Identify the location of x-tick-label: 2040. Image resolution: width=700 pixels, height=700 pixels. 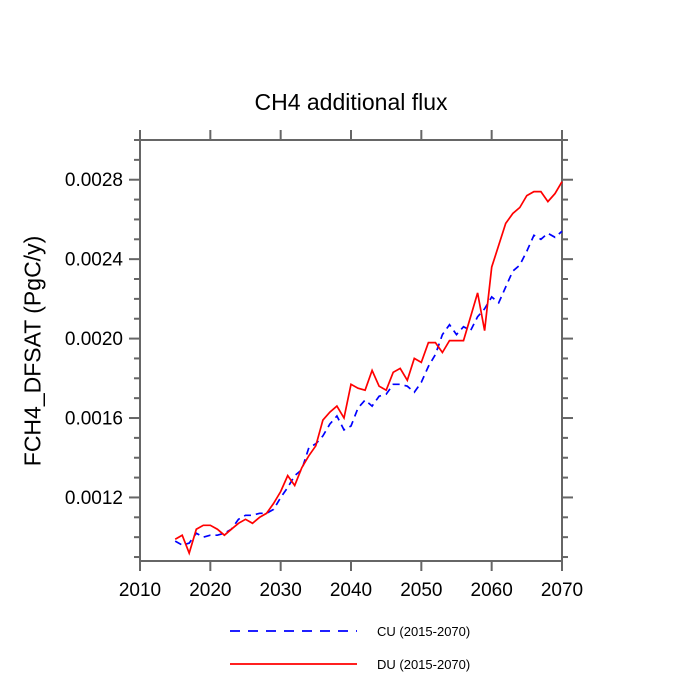
(351, 590).